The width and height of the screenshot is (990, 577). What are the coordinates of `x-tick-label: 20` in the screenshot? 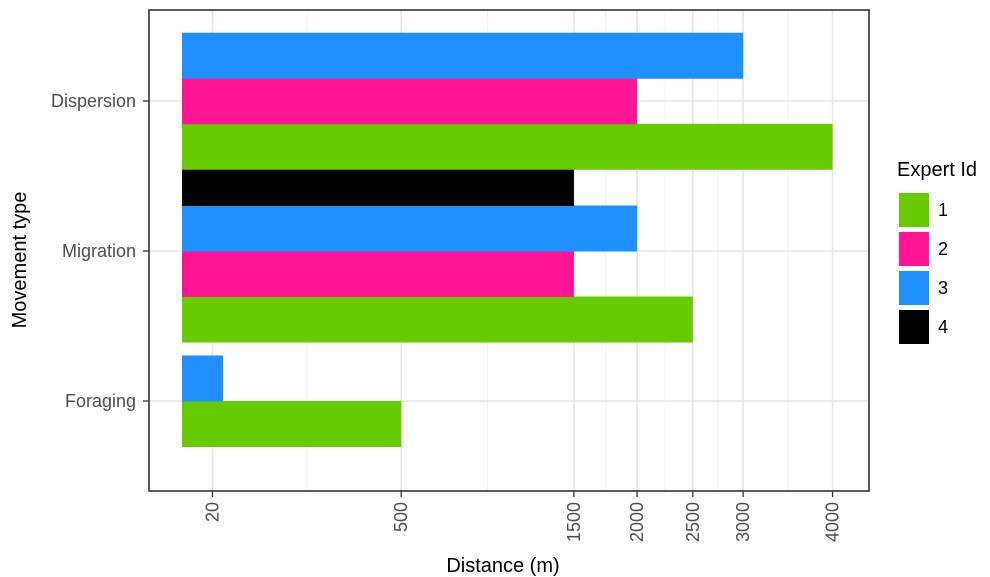 It's located at (212, 512).